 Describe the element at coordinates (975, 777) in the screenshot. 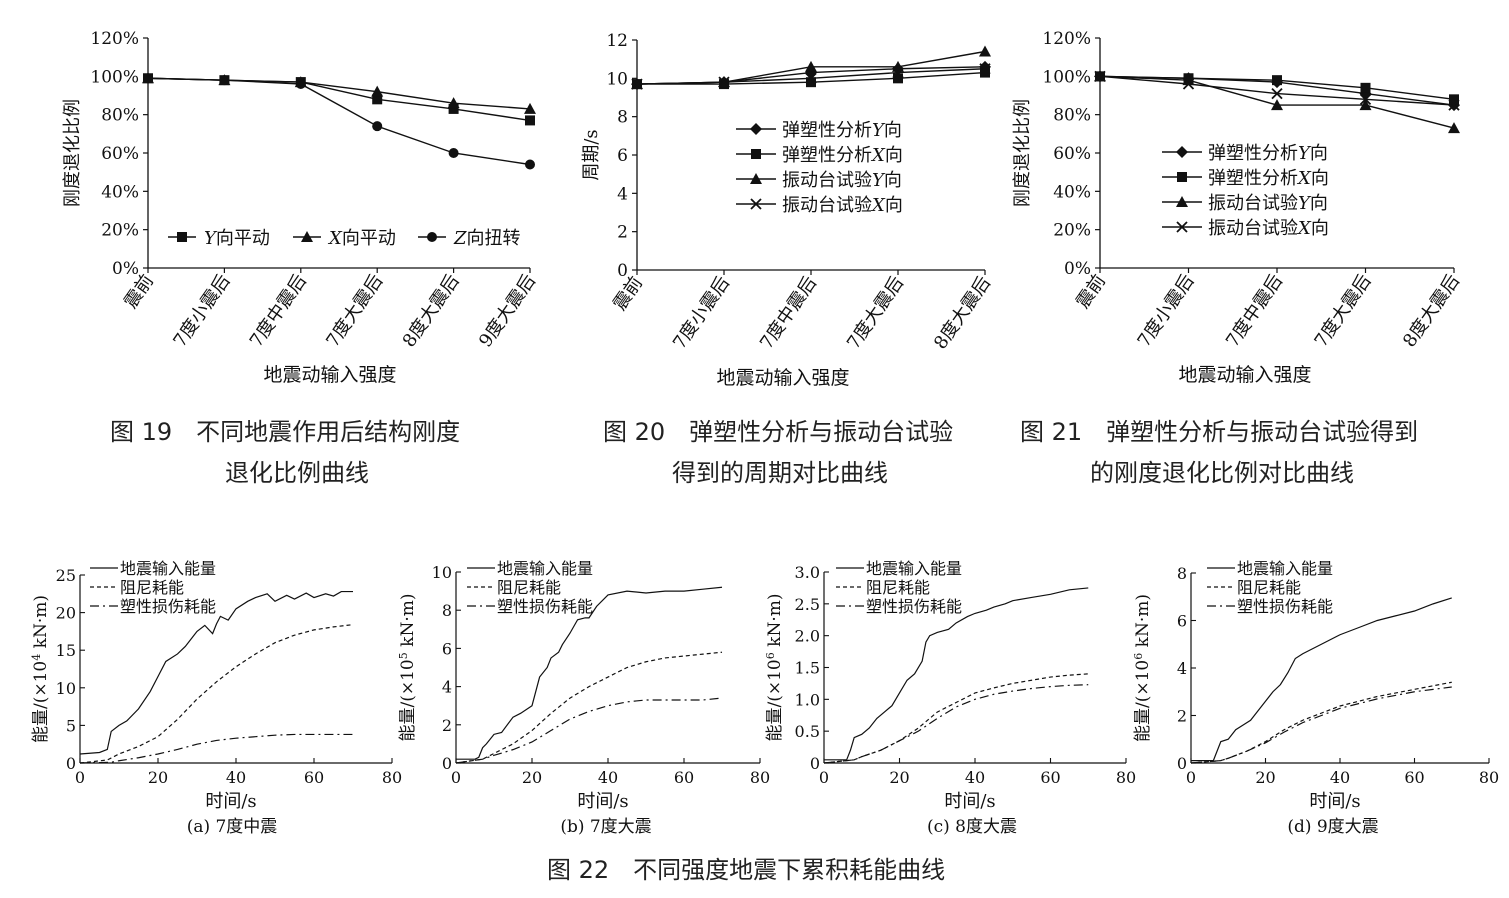

I see `fig22c-x-tick-label: 40` at that location.